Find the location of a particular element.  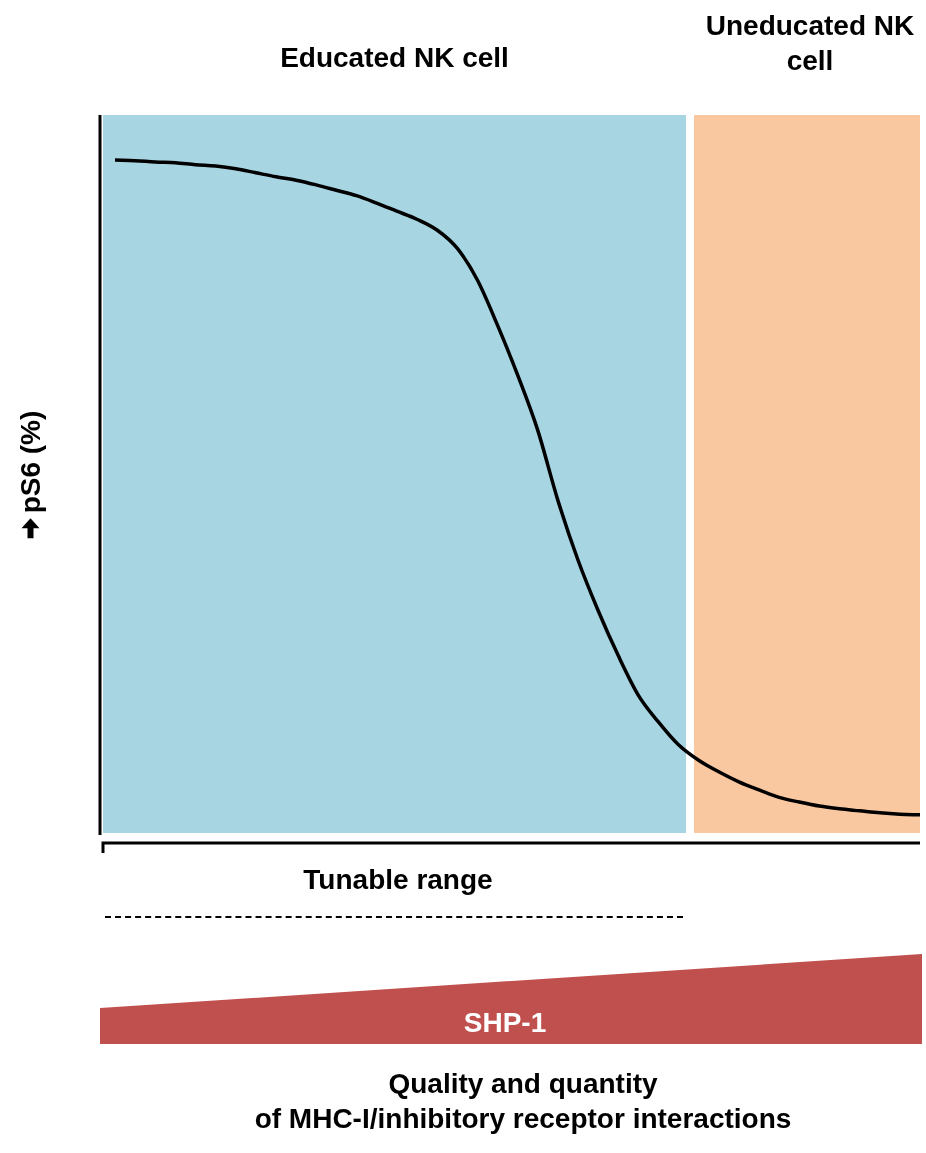

text: SHP-1 is located at coordinates (505, 1023).